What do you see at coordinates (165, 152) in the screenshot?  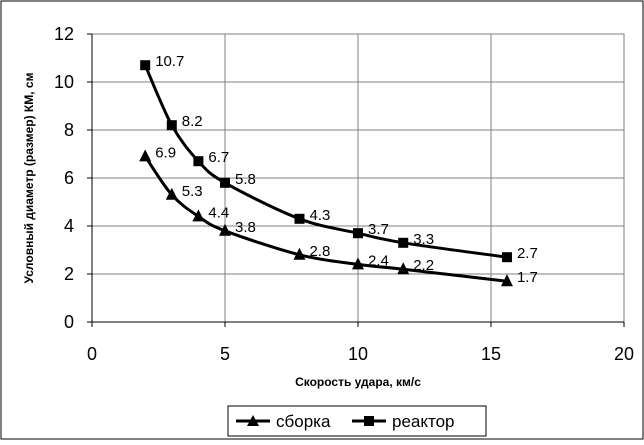 I see `data-label-assembly: 6.9` at bounding box center [165, 152].